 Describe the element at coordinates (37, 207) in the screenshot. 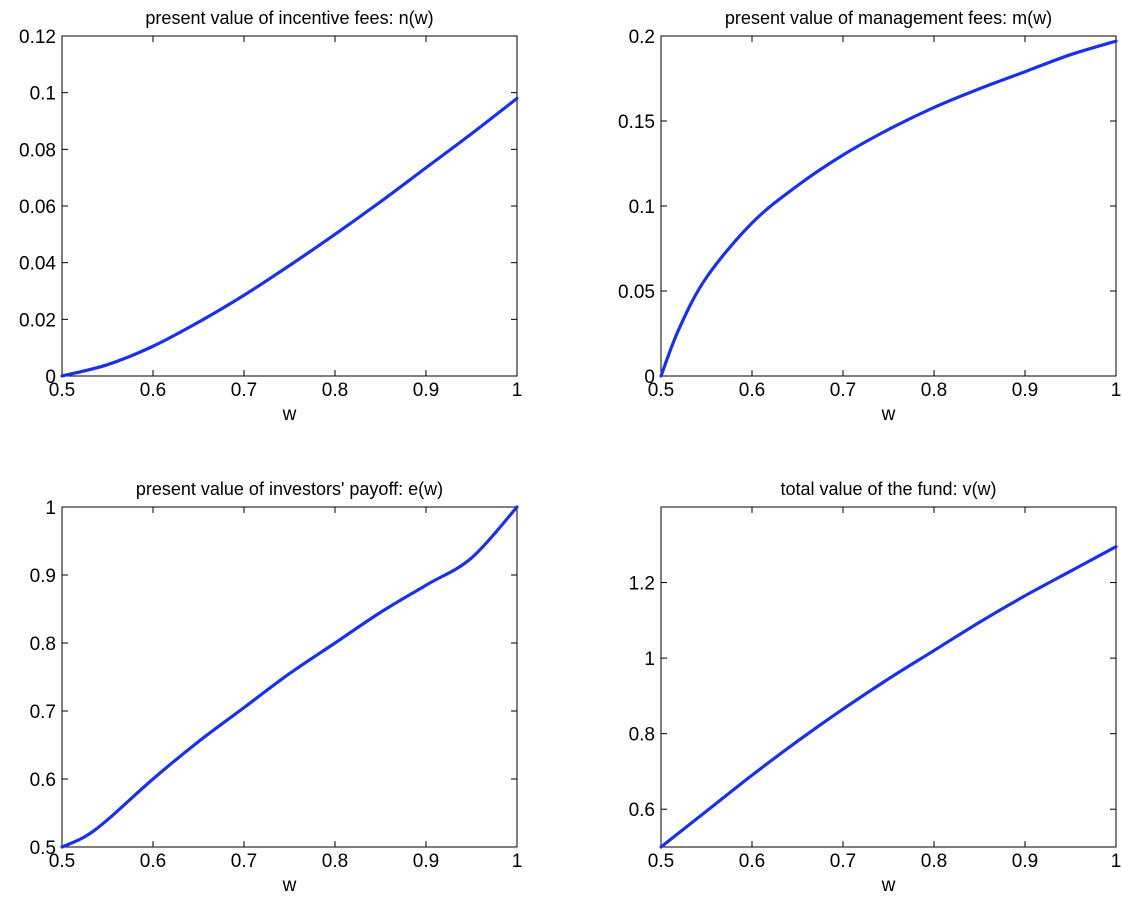

I see `y-tick-label: 0.06` at that location.